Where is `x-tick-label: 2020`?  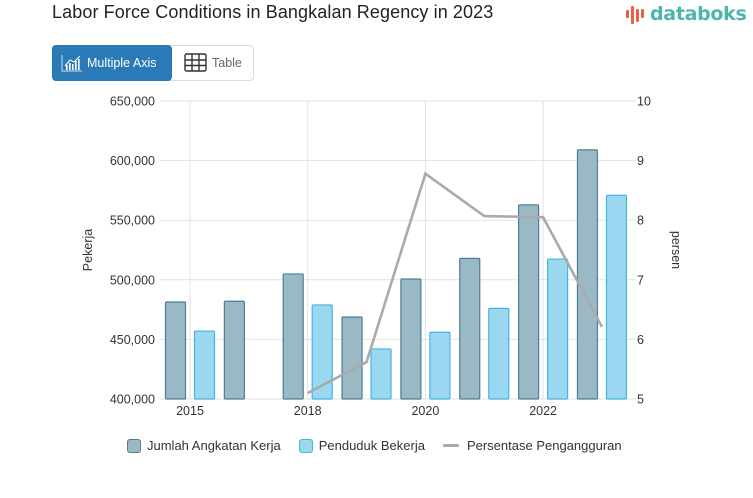 x-tick-label: 2020 is located at coordinates (425, 411).